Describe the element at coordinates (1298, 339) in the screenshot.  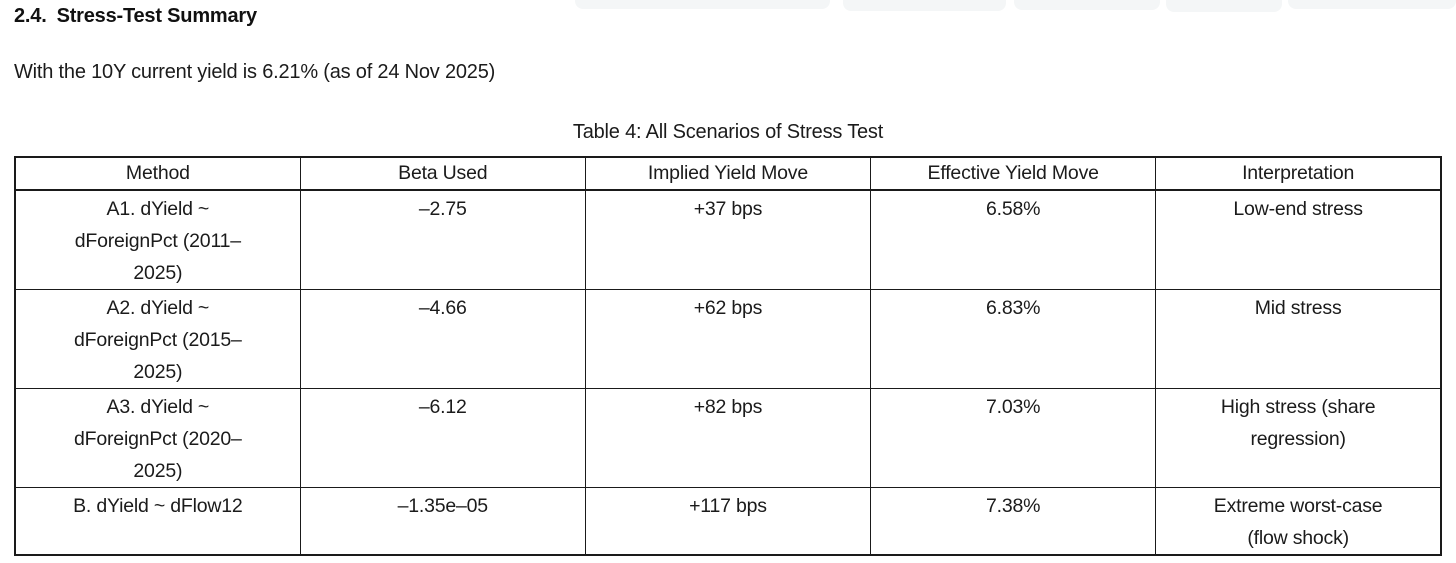
I see `cell-interpretation: Mid stress` at that location.